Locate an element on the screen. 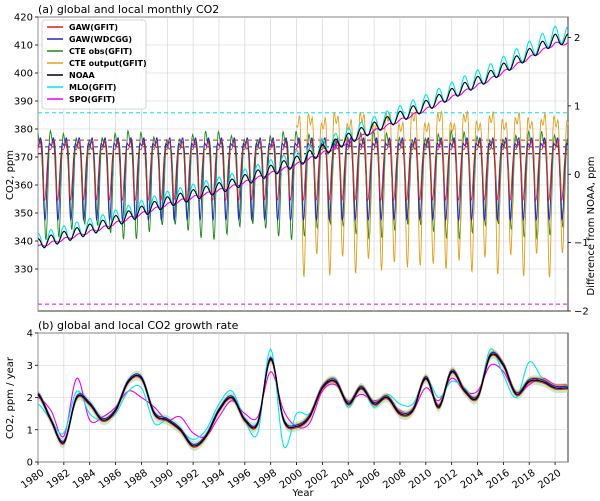 Image resolution: width=600 pixels, height=501 pixels. legend-label-4: NOAA is located at coordinates (82, 75).